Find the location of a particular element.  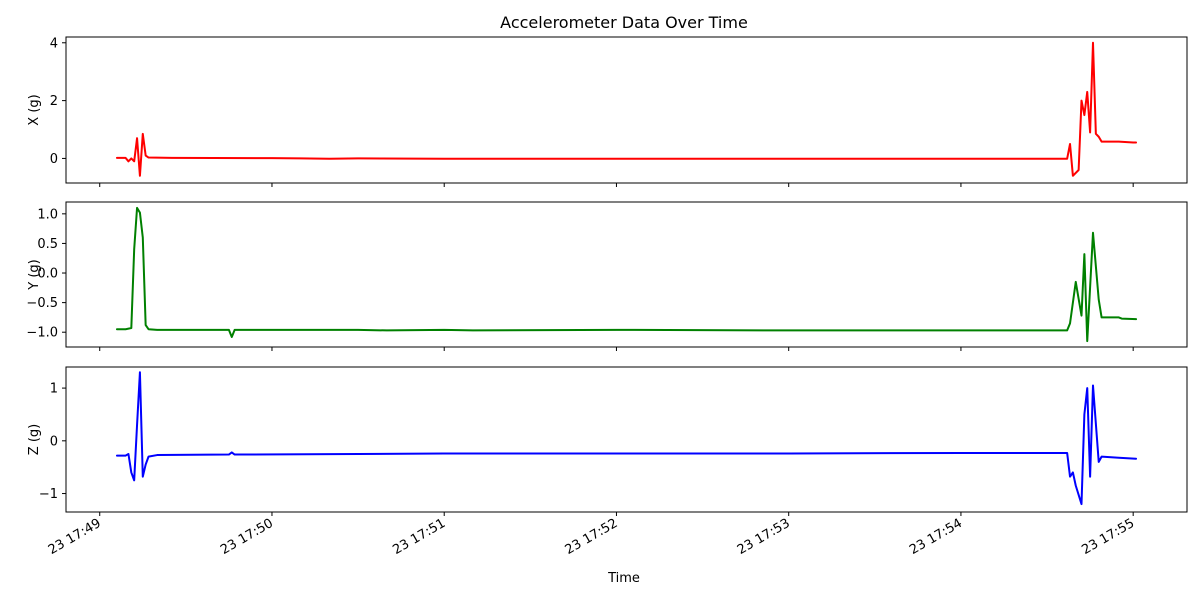

y-tick-label-y: −0.5 is located at coordinates (42, 303).